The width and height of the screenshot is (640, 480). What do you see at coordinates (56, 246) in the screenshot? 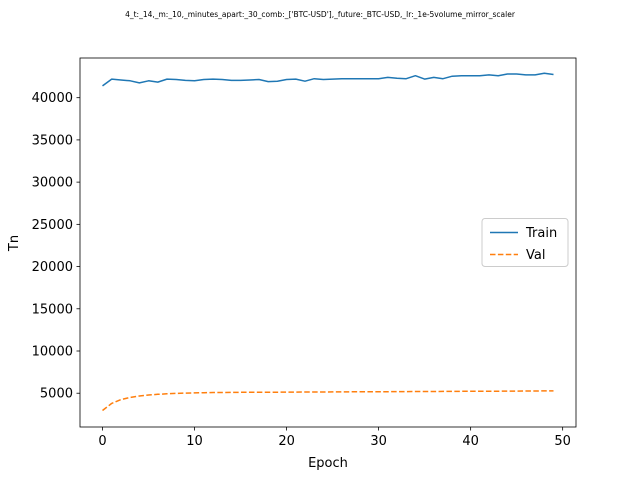
I see `y-axis: 5000 10000 15000 20000 25000 30000 35000 40000` at bounding box center [56, 246].